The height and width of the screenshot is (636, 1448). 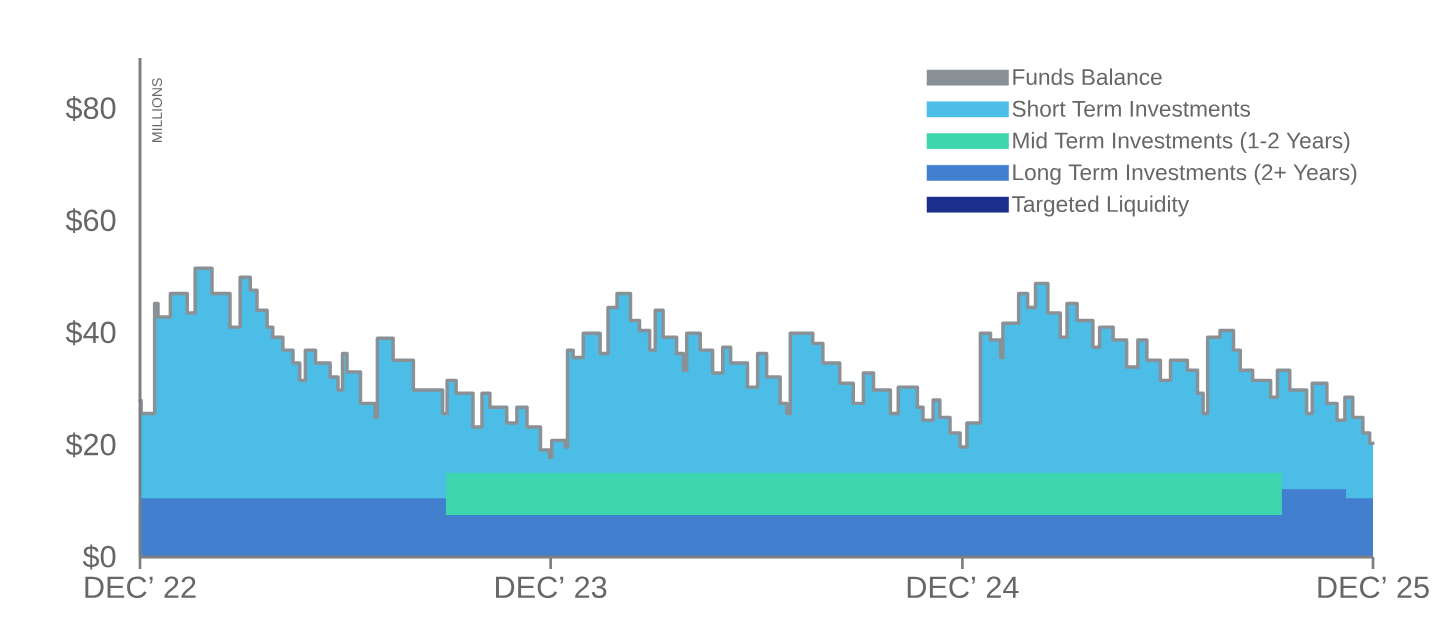 What do you see at coordinates (99, 557) in the screenshot?
I see `y-tick-label: $0` at bounding box center [99, 557].